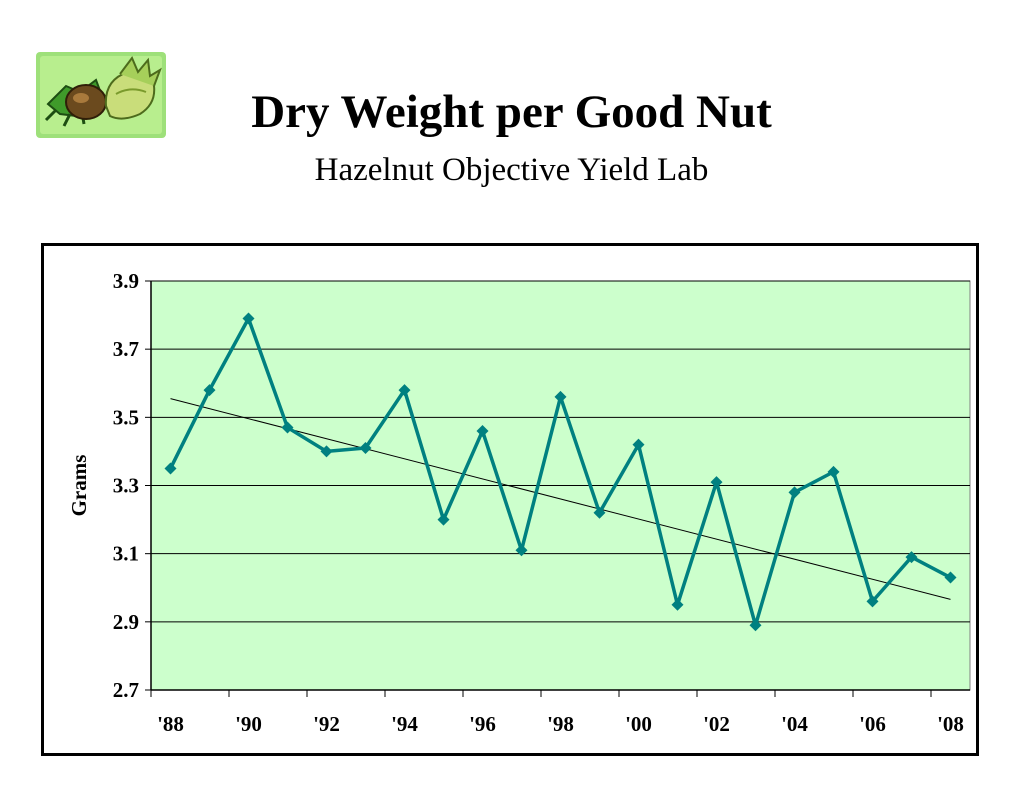 Image resolution: width=1023 pixels, height=791 pixels. Describe the element at coordinates (126, 690) in the screenshot. I see `y-tick-label: 2.7` at that location.